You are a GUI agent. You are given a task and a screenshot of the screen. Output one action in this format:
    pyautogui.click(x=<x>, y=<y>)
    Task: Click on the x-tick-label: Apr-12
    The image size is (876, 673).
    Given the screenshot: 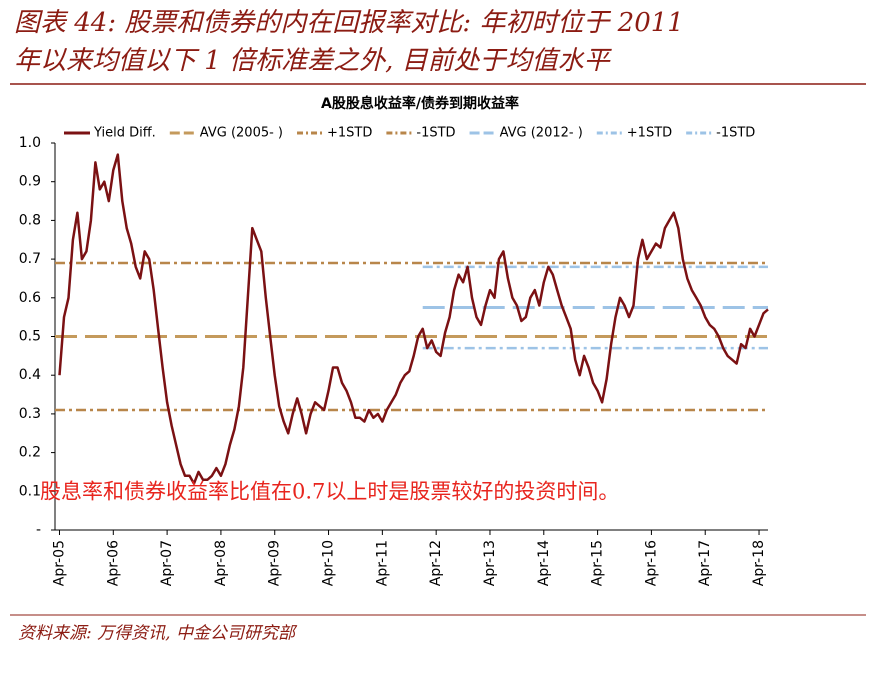 What is the action you would take?
    pyautogui.click(x=436, y=563)
    